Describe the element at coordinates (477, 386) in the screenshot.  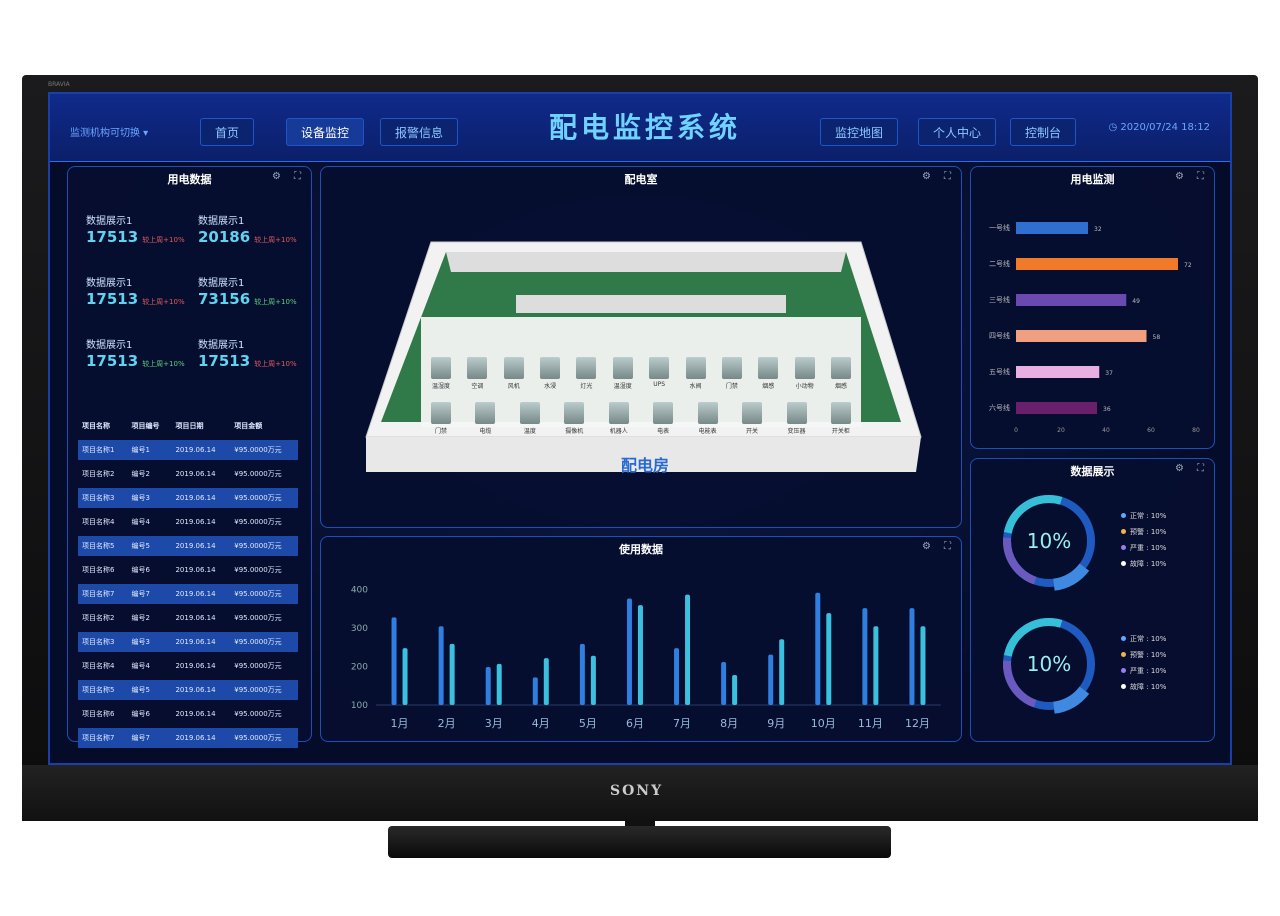
I see `equipment-label: 空调` at that location.